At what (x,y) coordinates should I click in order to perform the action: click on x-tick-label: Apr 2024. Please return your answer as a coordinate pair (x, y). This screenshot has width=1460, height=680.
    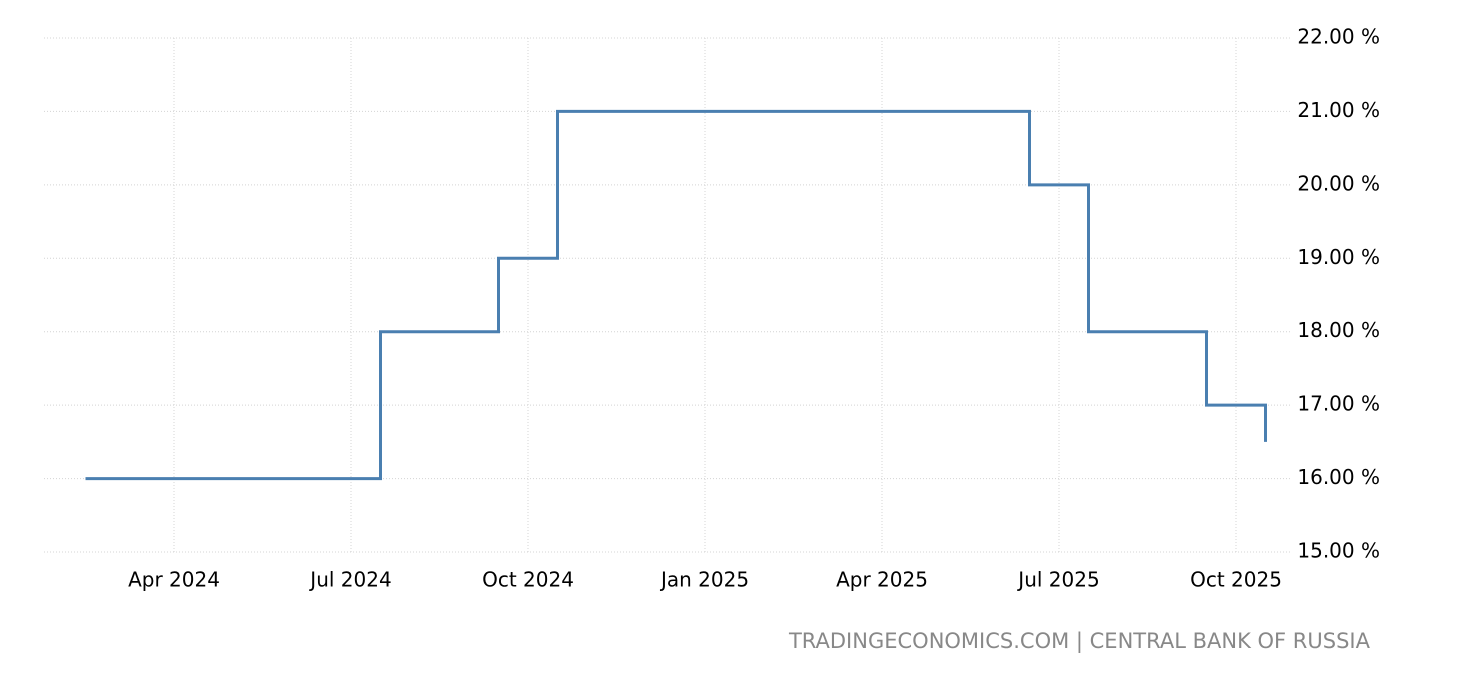
    Looking at the image, I should click on (174, 580).